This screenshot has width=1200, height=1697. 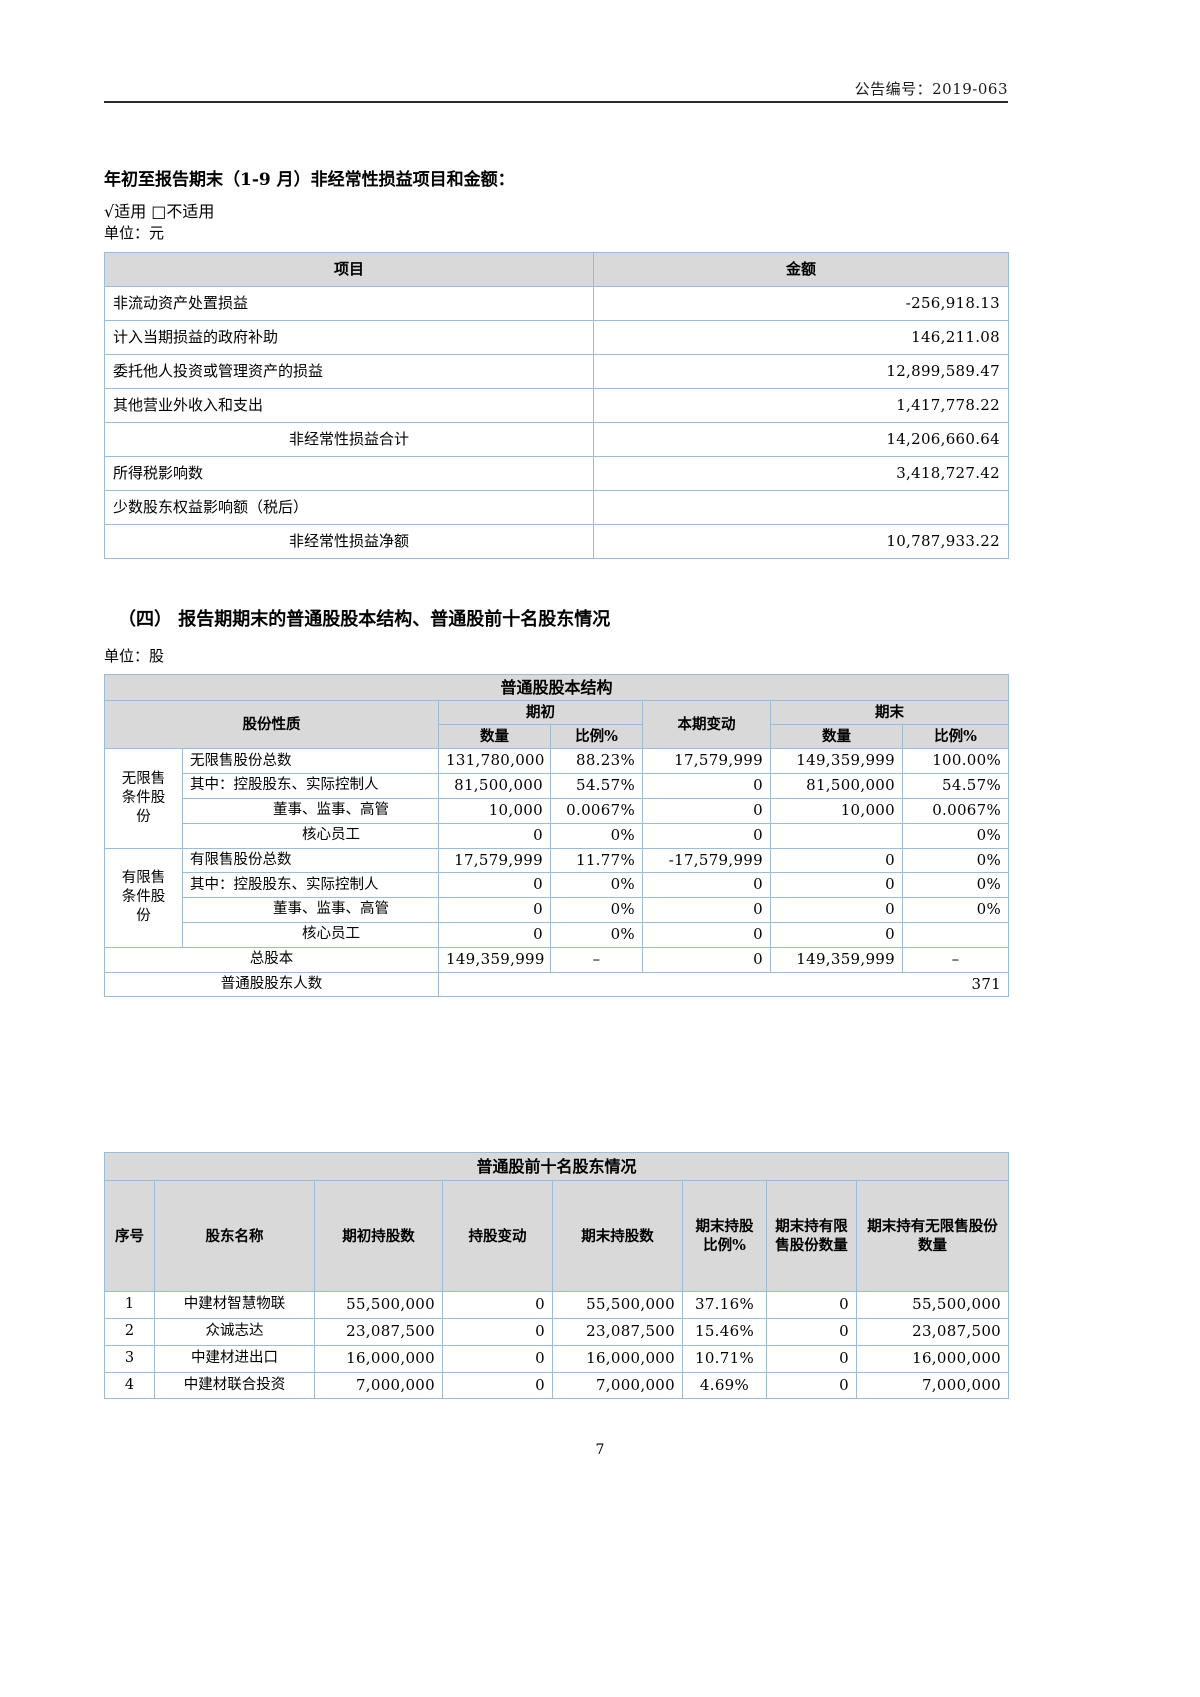 What do you see at coordinates (801, 303) in the screenshot?
I see `item-amount: -256,918.13` at bounding box center [801, 303].